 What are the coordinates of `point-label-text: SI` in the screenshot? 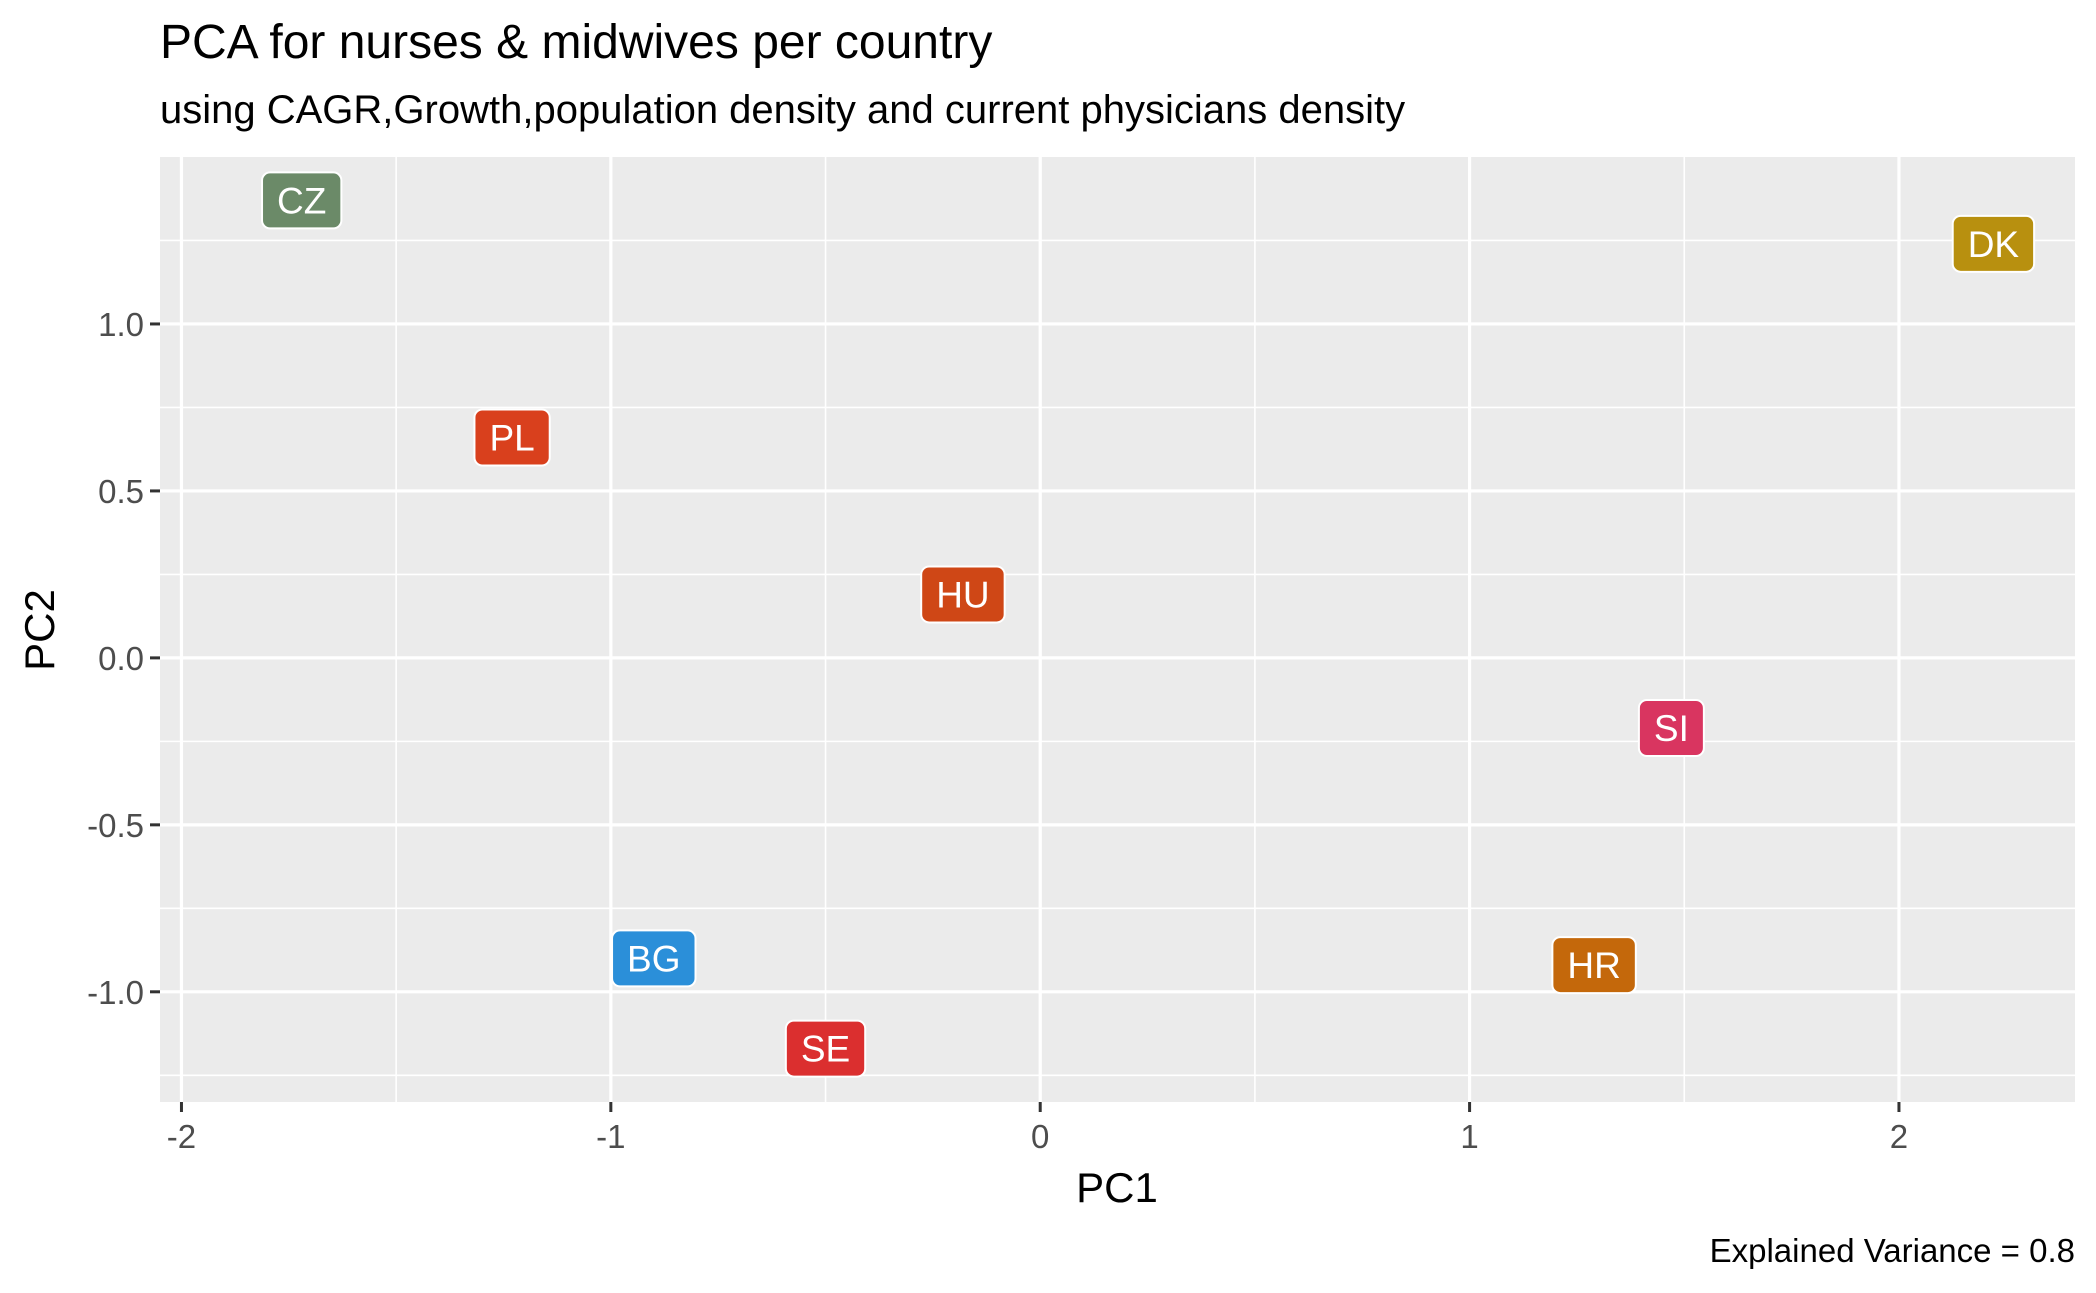 It's located at (1671, 728).